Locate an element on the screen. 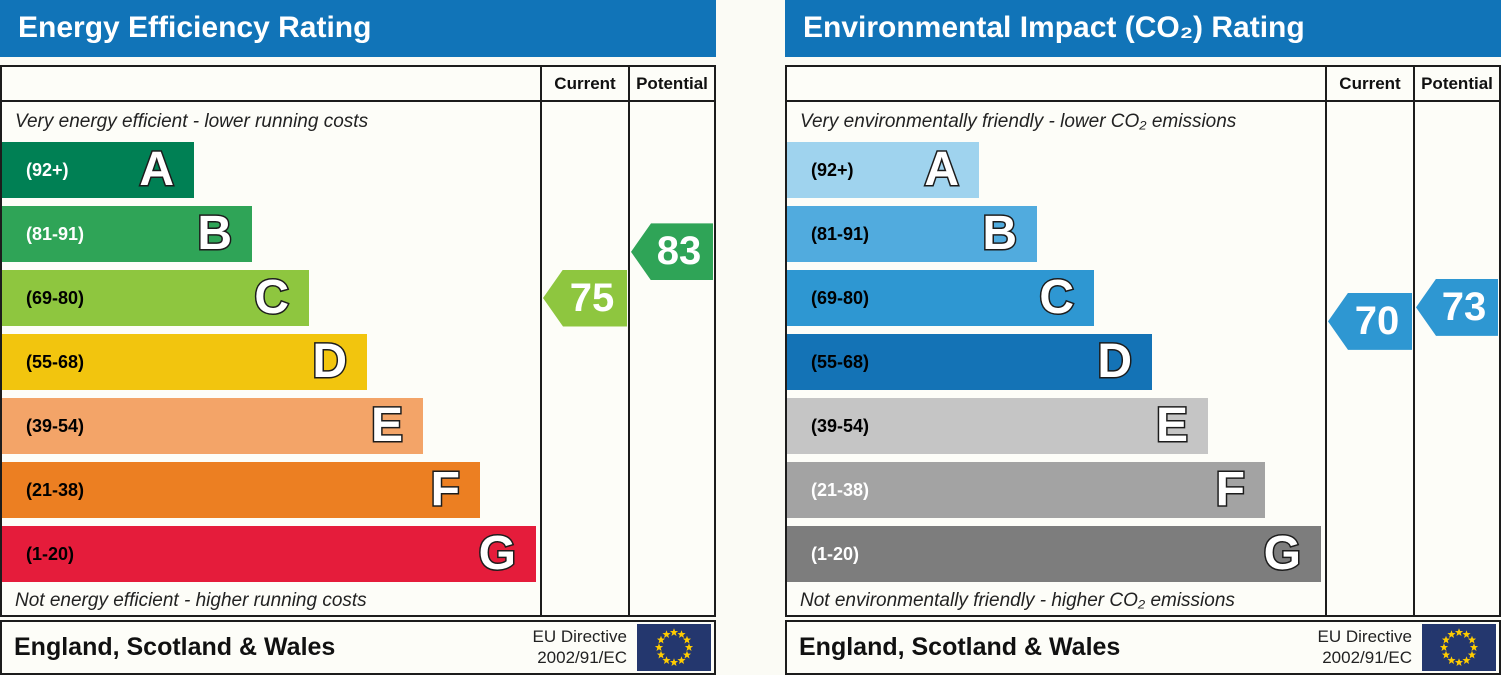 The width and height of the screenshot is (1501, 675). current-rating-arrow: 70 is located at coordinates (1370, 321).